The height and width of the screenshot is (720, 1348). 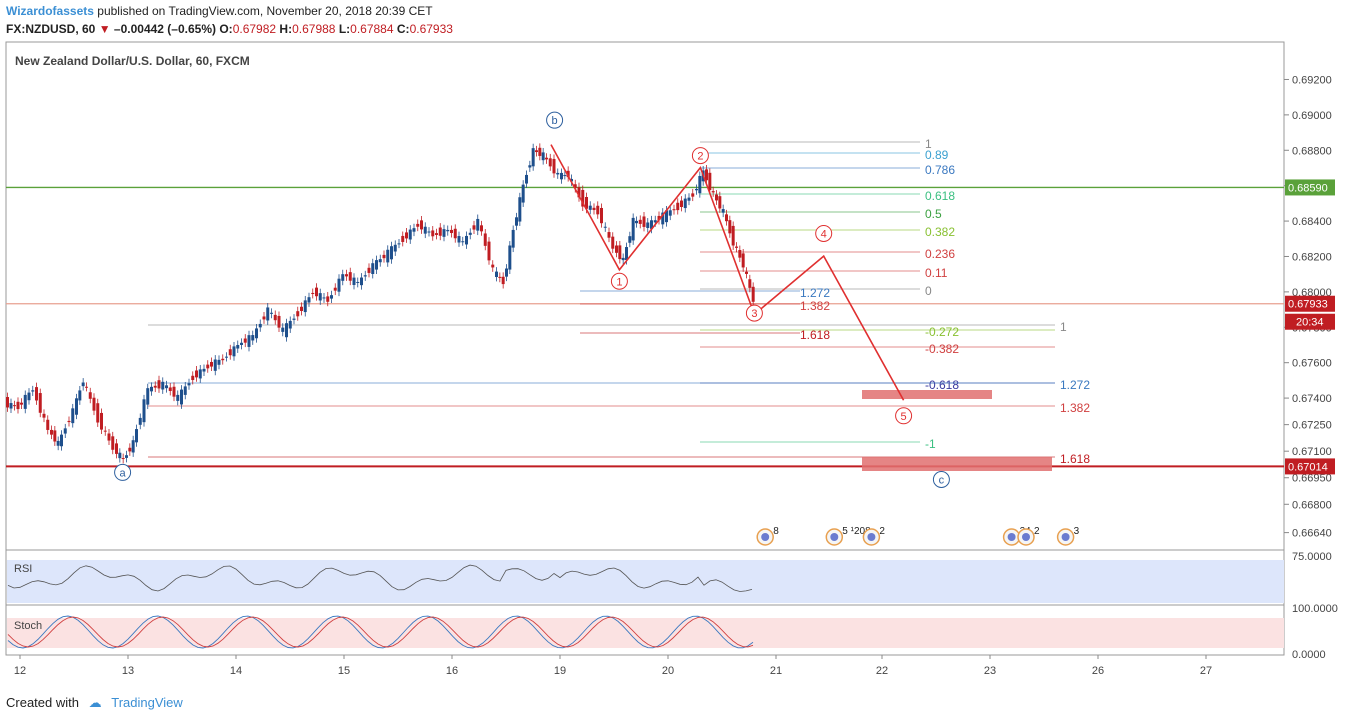 I want to click on stoch-tick: 100.0000, so click(x=1315, y=609).